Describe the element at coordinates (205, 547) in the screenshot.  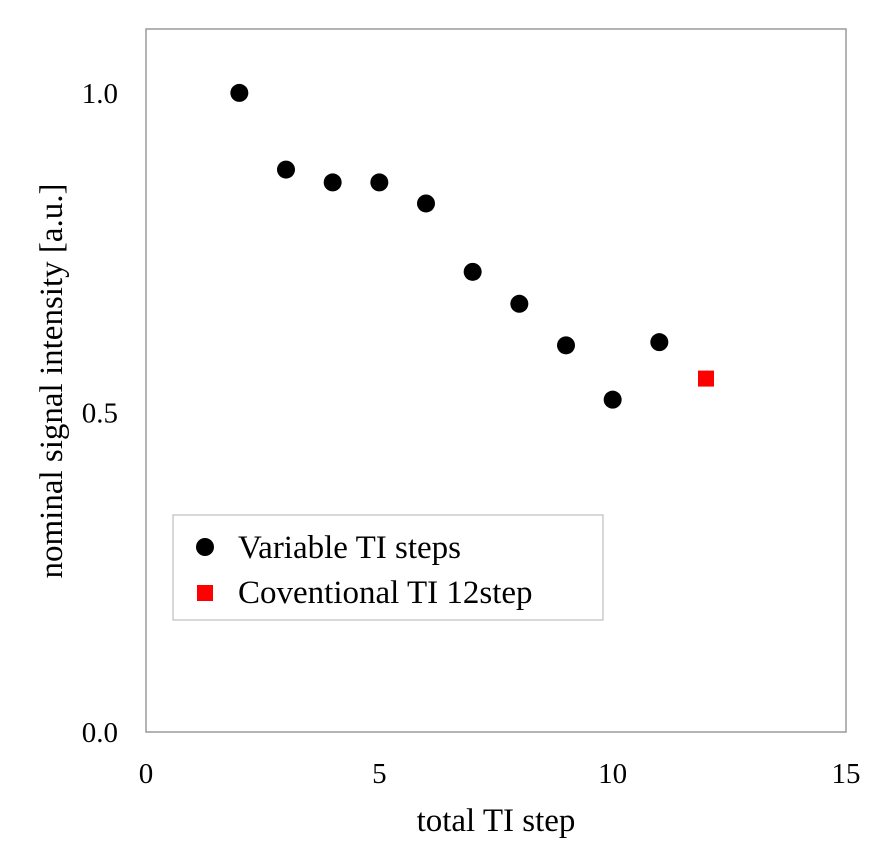
I see `legend-marker-variable-ti-steps` at that location.